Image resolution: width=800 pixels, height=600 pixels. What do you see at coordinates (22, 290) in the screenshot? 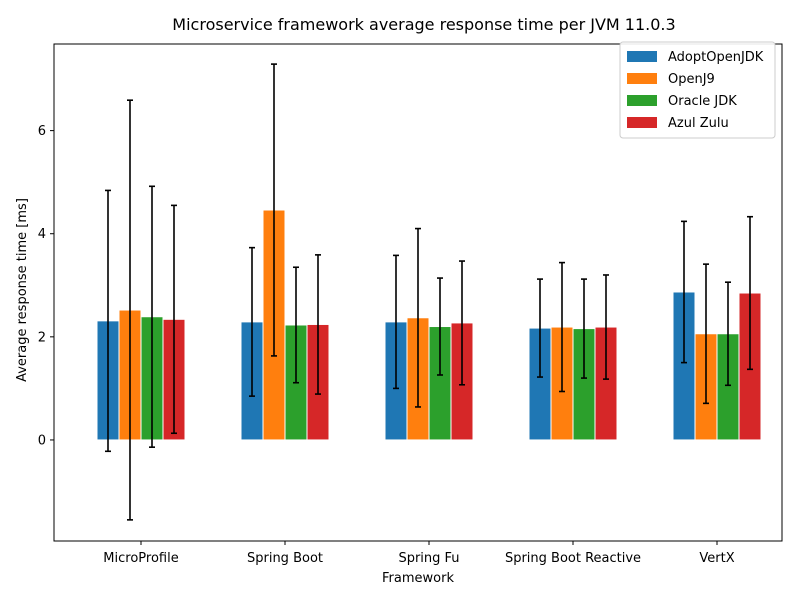
I see `y-axis-label: Average response time [ms]` at bounding box center [22, 290].